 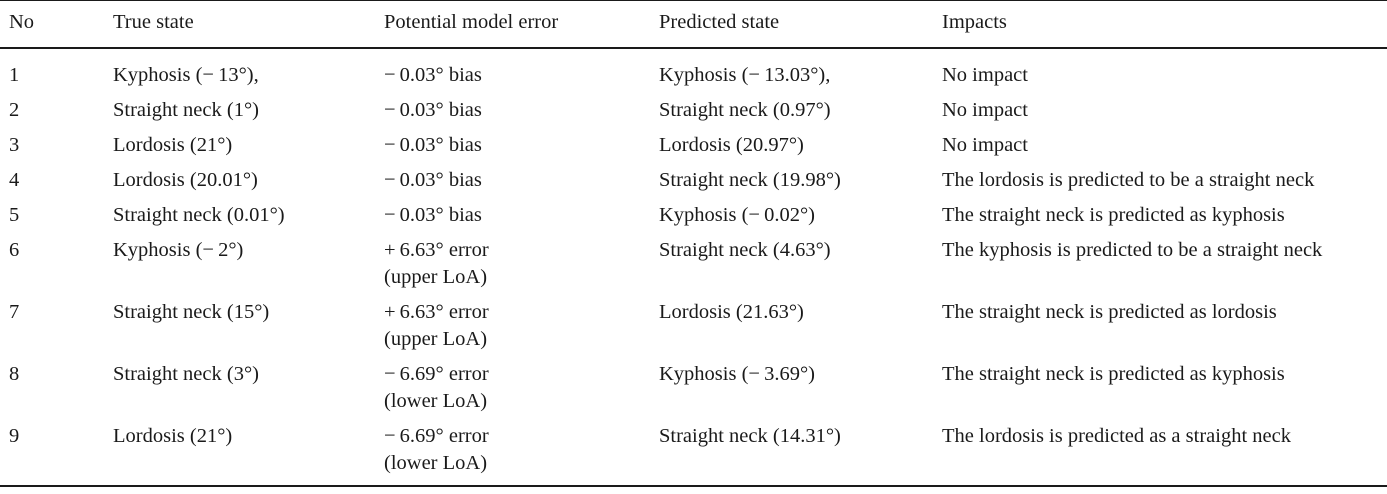 What do you see at coordinates (14, 250) in the screenshot?
I see `cell-no: 6` at bounding box center [14, 250].